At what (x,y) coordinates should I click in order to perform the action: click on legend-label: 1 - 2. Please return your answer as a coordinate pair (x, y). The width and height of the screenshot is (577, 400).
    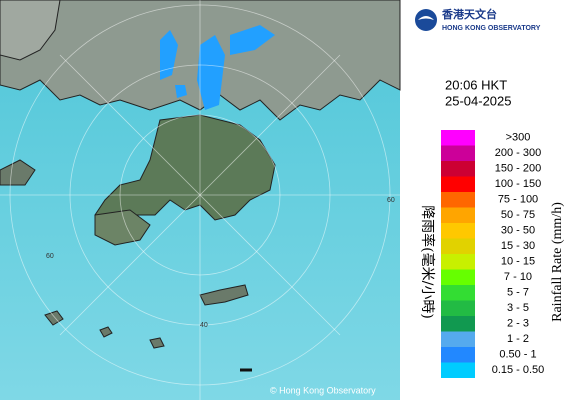
    Looking at the image, I should click on (518, 339).